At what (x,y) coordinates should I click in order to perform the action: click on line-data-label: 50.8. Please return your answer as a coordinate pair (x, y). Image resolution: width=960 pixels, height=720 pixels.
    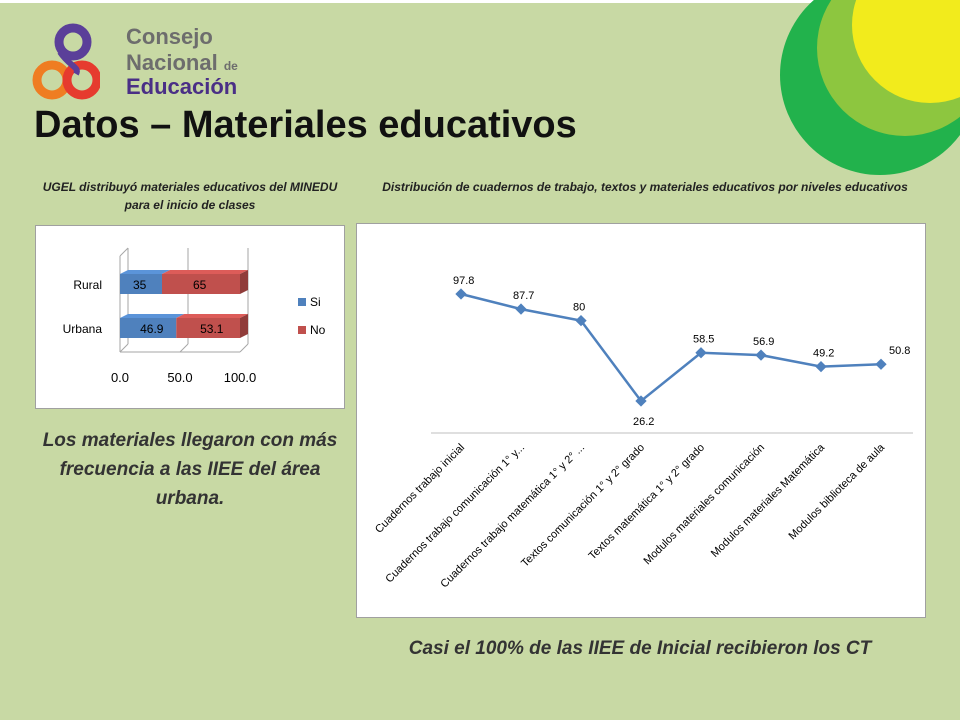
    Looking at the image, I should click on (899, 351).